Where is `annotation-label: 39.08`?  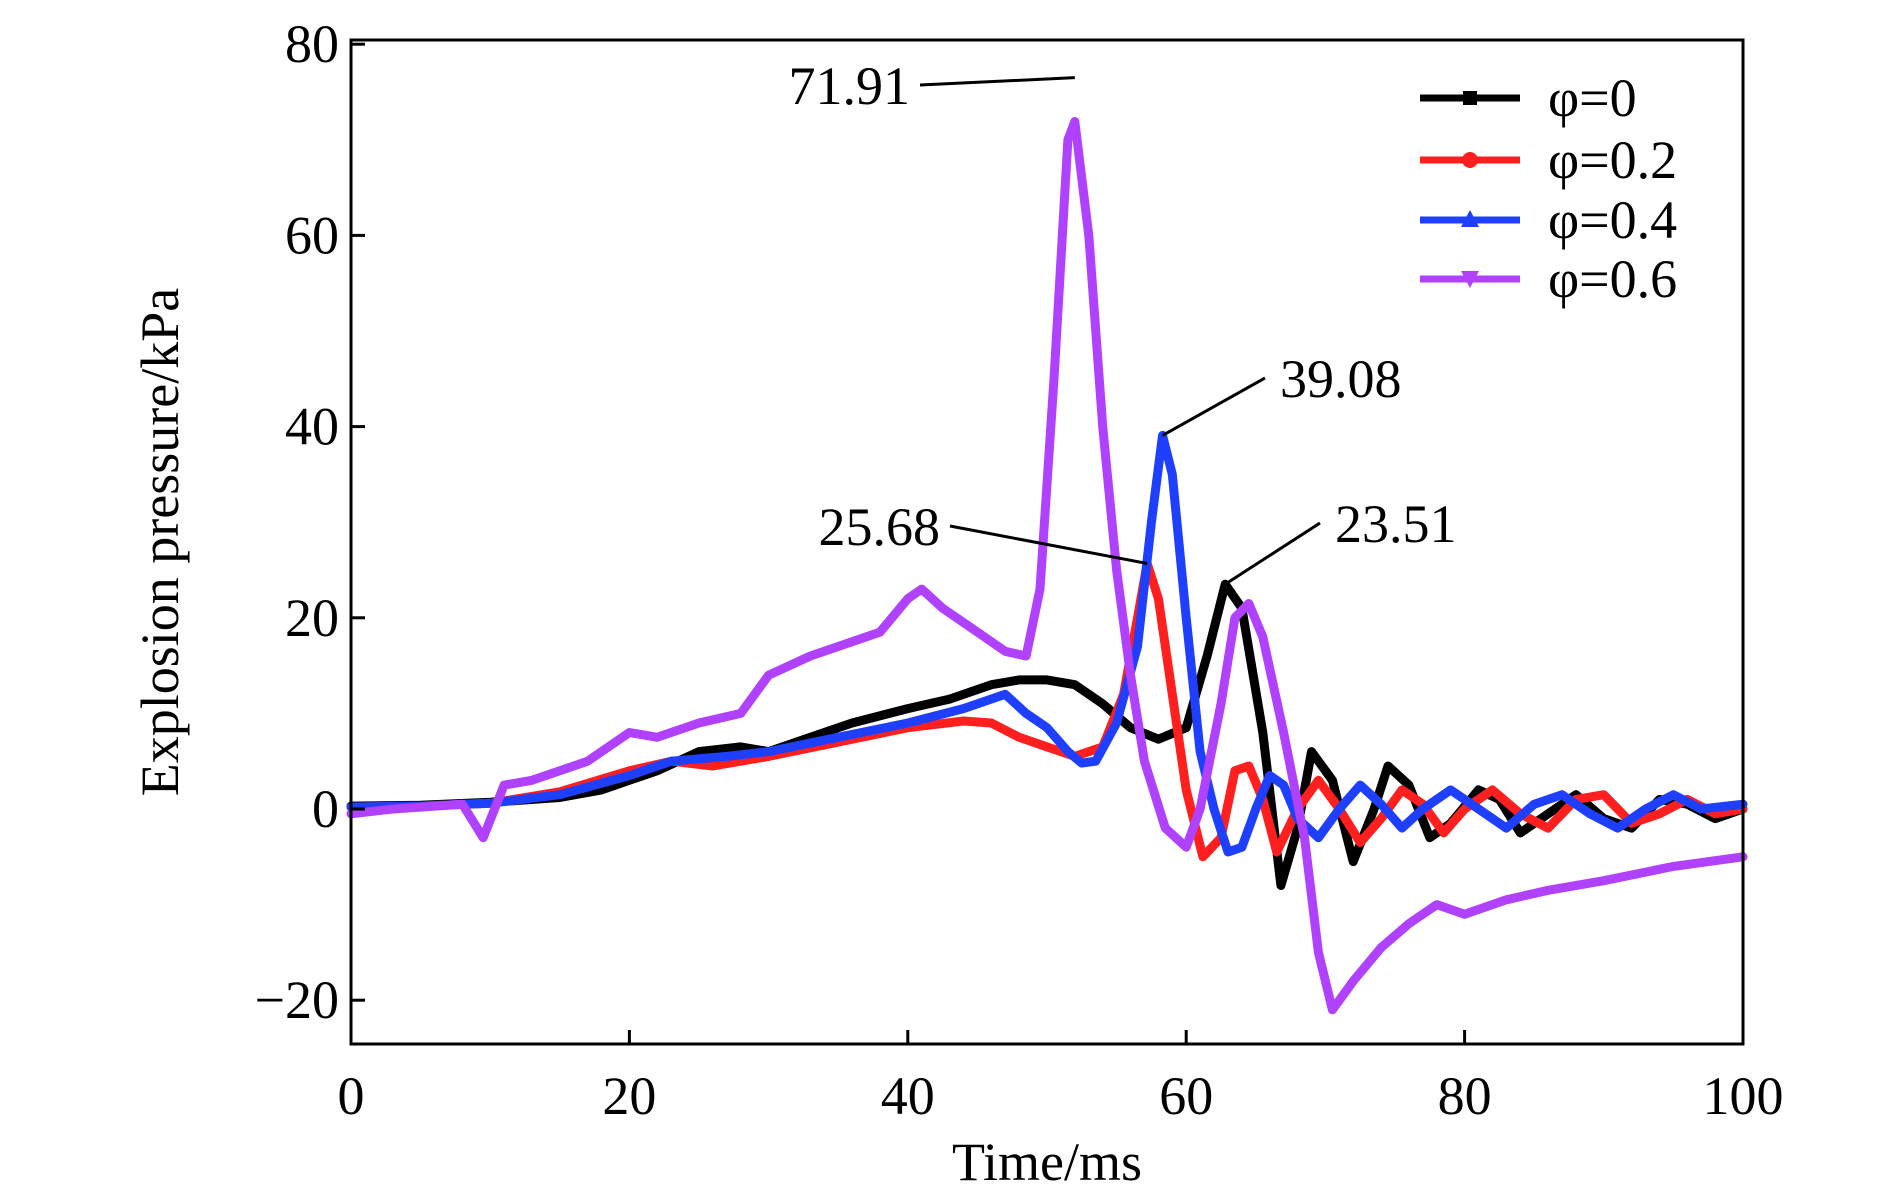
annotation-label: 39.08 is located at coordinates (1341, 379).